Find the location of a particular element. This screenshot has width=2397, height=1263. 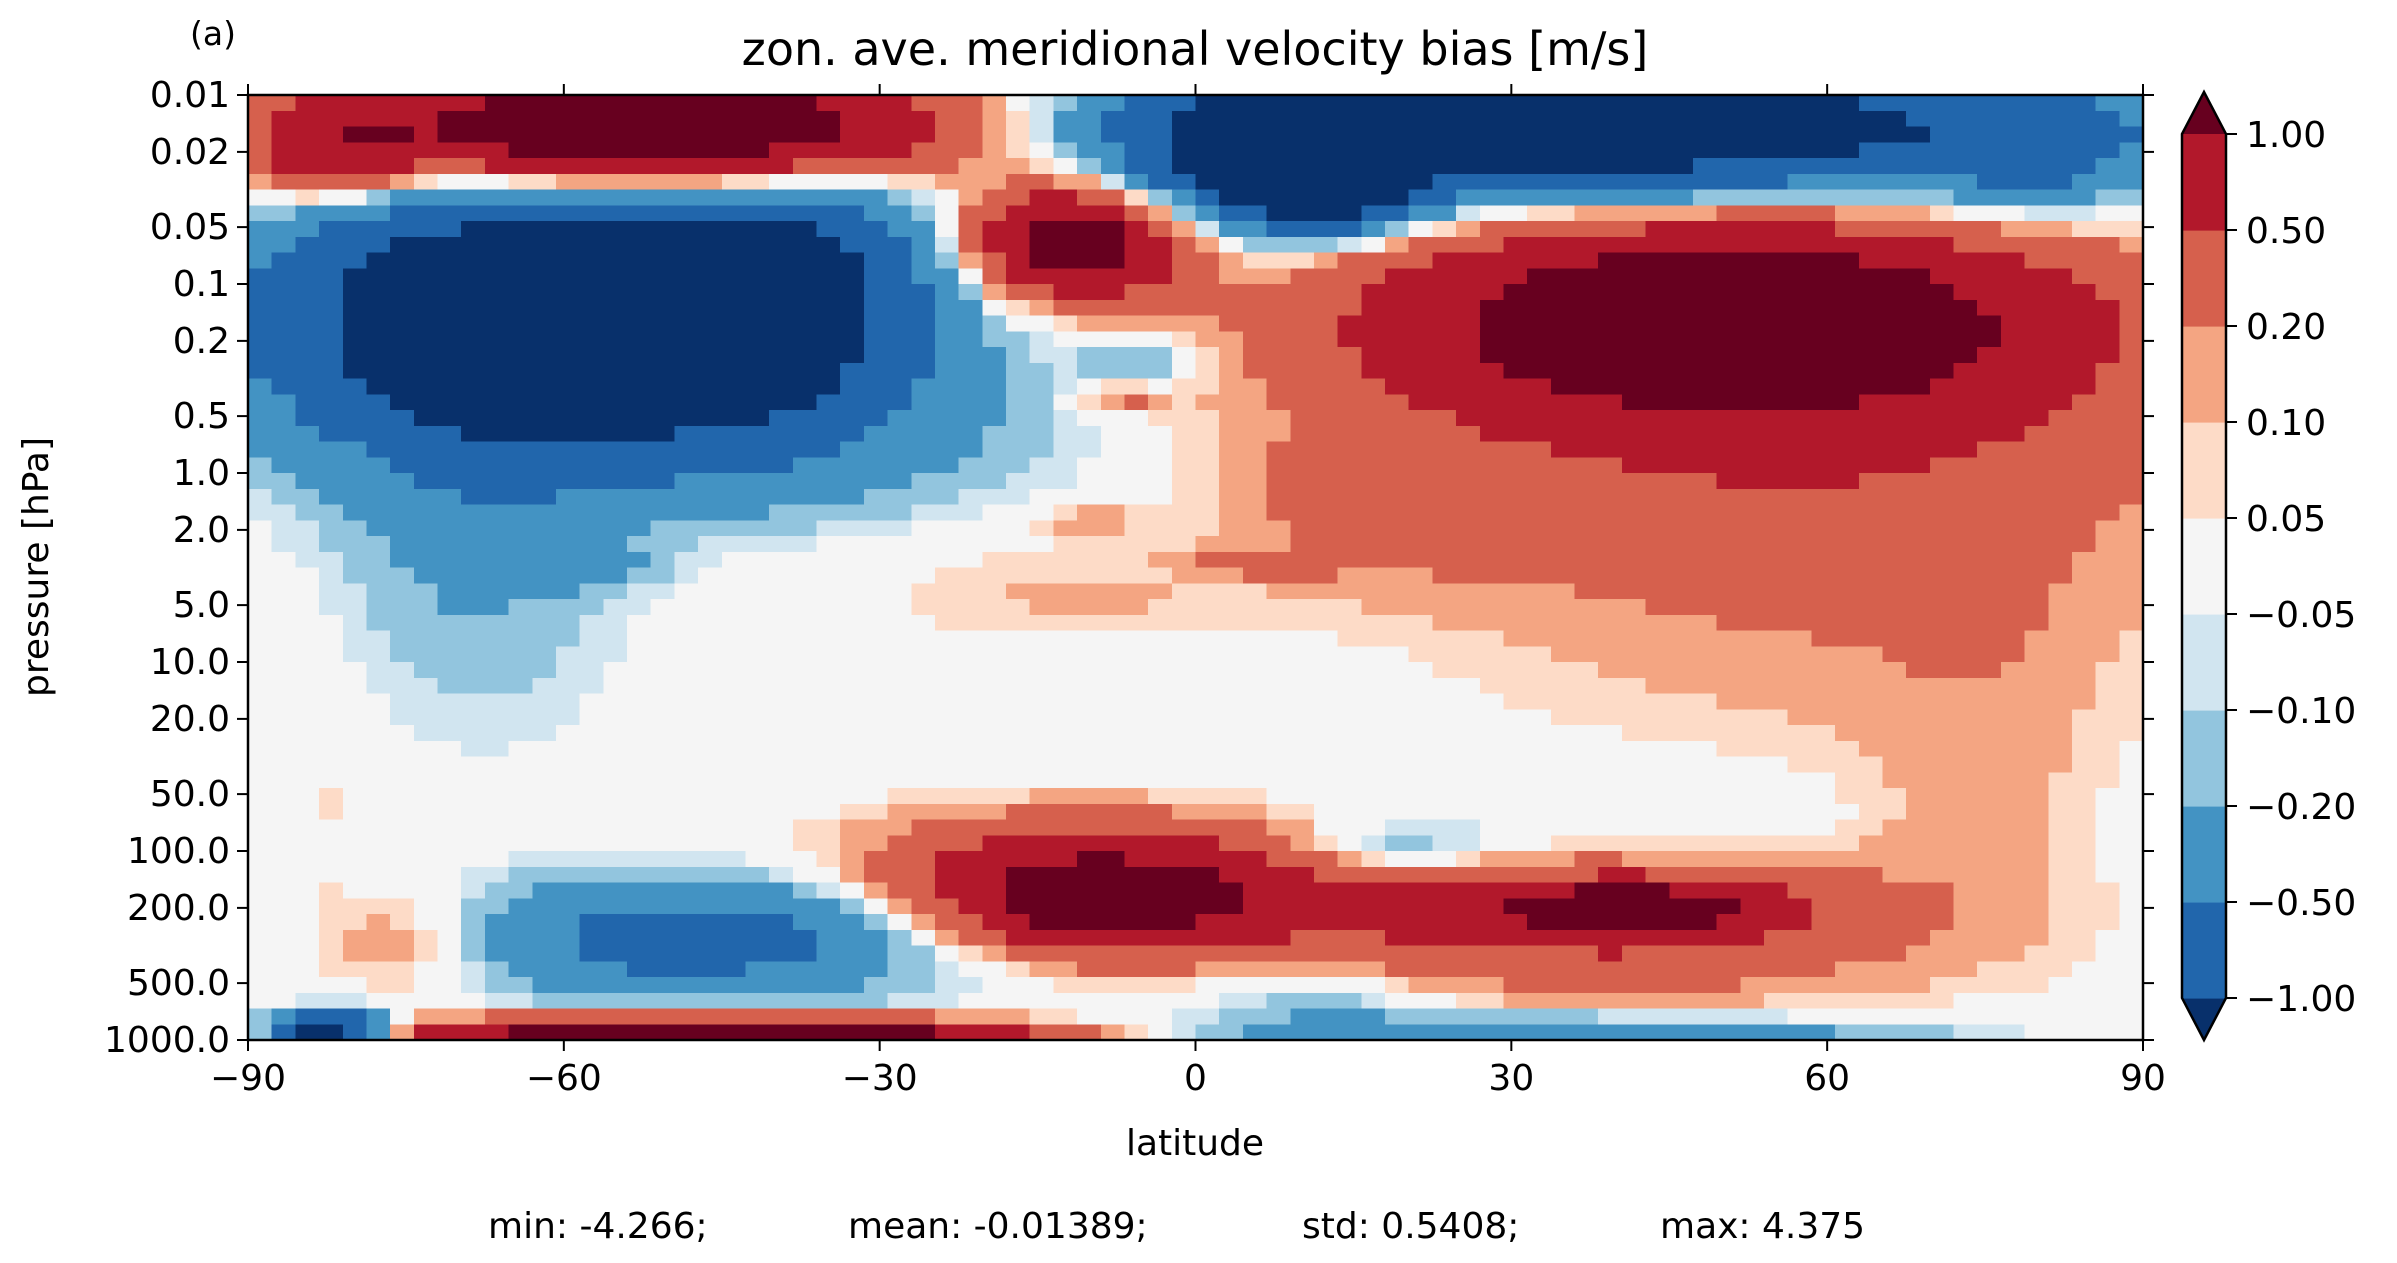

y-tick-label: 0.5 is located at coordinates (201, 416).